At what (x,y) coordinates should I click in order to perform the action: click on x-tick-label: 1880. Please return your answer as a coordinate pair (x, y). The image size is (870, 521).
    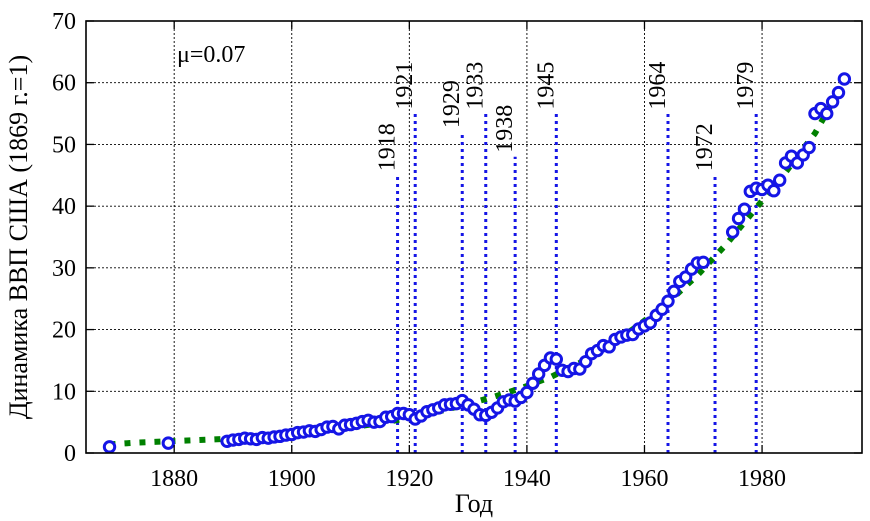
    Looking at the image, I should click on (174, 479).